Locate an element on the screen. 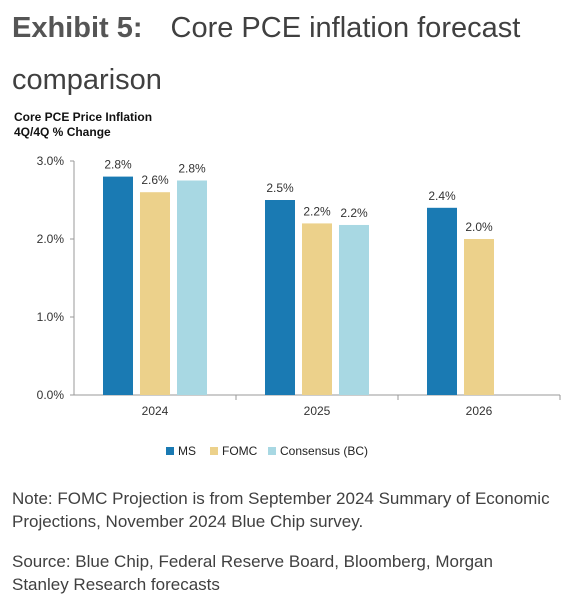 The width and height of the screenshot is (562, 609). data-label: 2.6% is located at coordinates (155, 180).